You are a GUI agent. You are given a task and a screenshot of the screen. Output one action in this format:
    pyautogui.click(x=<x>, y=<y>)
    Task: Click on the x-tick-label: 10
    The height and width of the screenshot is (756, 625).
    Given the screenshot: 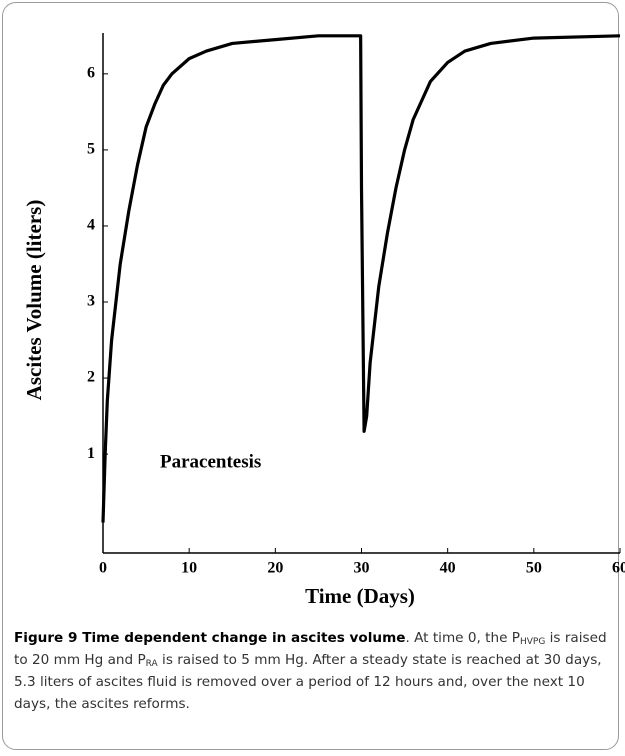 What is the action you would take?
    pyautogui.click(x=189, y=568)
    